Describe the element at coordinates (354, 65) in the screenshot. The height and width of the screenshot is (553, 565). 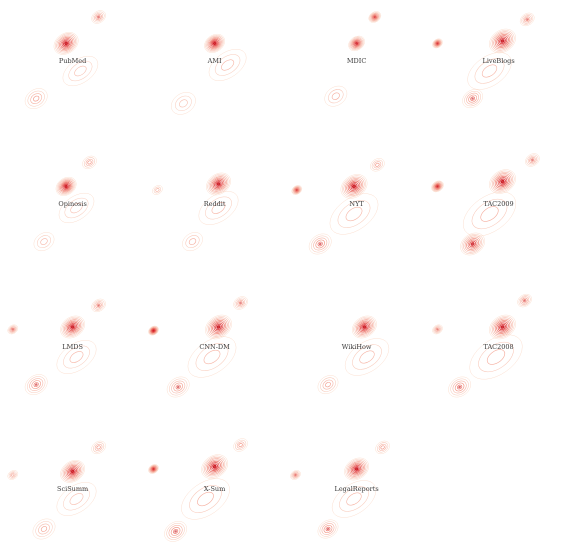
I see `density-panel: MDIC` at that location.